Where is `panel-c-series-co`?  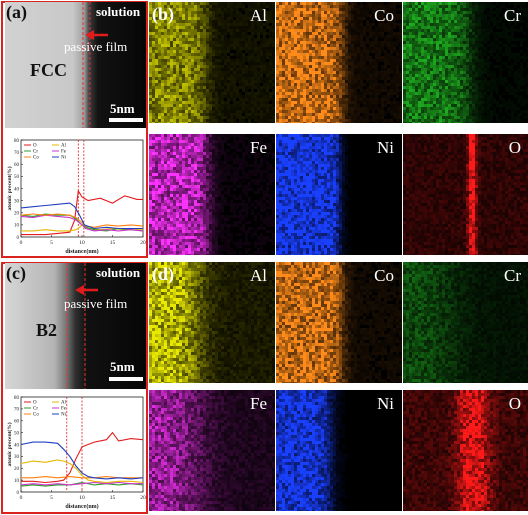 panel-c-series-co is located at coordinates (82, 477).